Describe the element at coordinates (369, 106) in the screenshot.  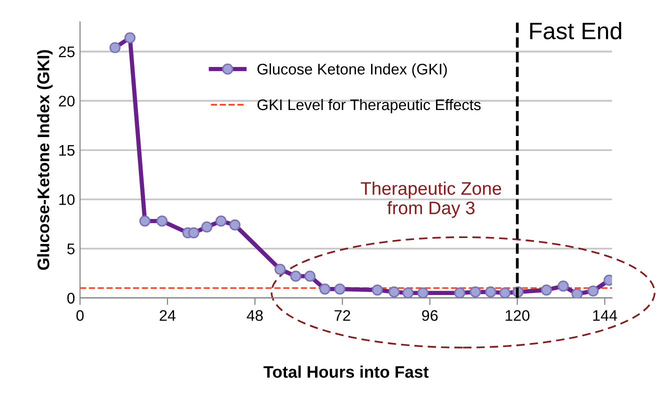
I see `legend-label: GKI Level for Therapeutic Effects` at that location.